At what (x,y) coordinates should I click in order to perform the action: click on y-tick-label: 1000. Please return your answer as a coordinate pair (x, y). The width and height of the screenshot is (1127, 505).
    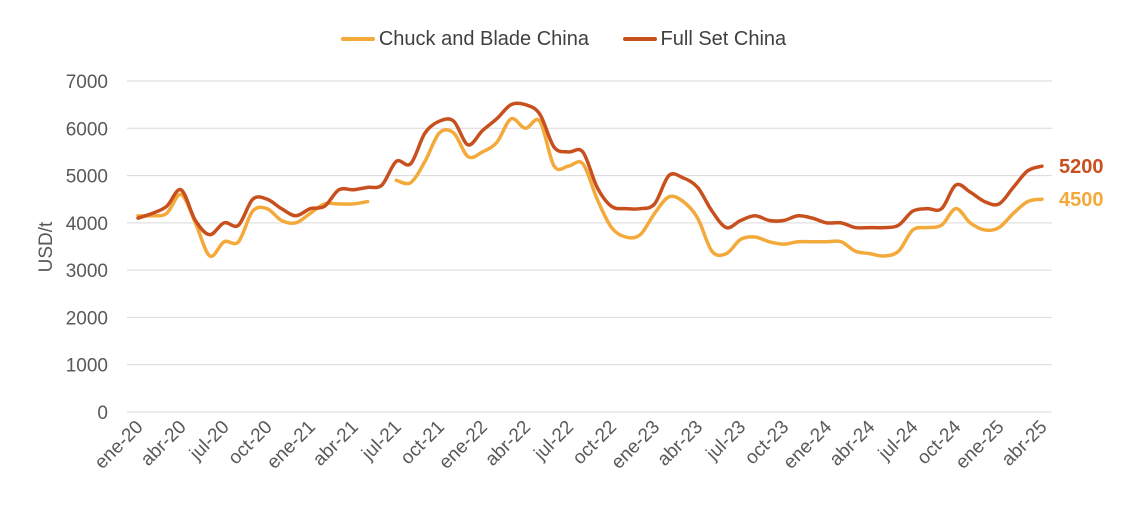
    Looking at the image, I should click on (87, 366).